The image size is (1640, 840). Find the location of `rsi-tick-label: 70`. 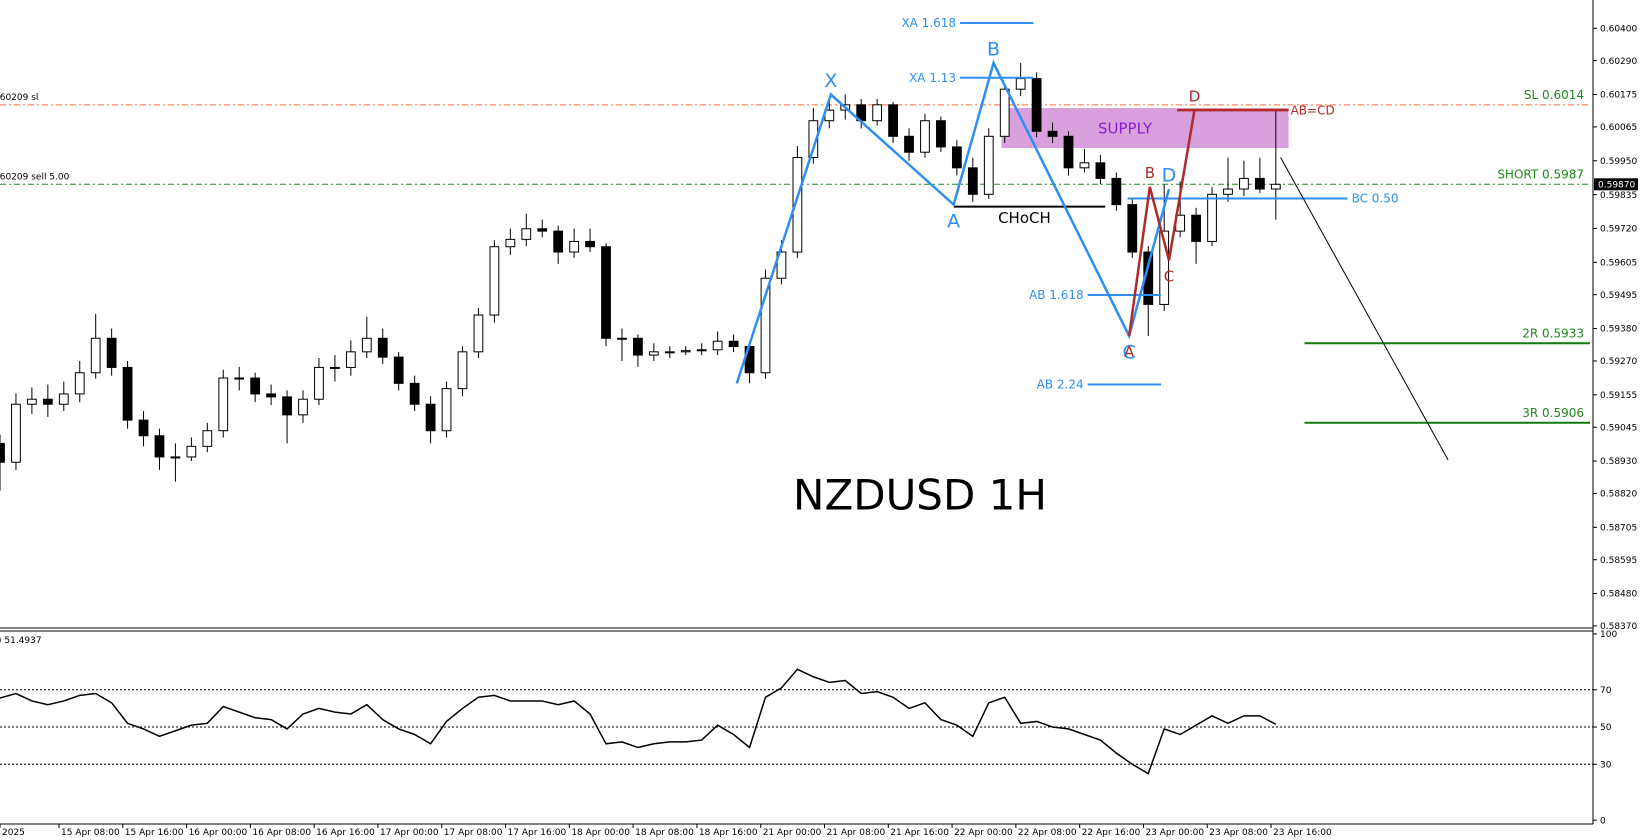

rsi-tick-label: 70 is located at coordinates (1606, 691).